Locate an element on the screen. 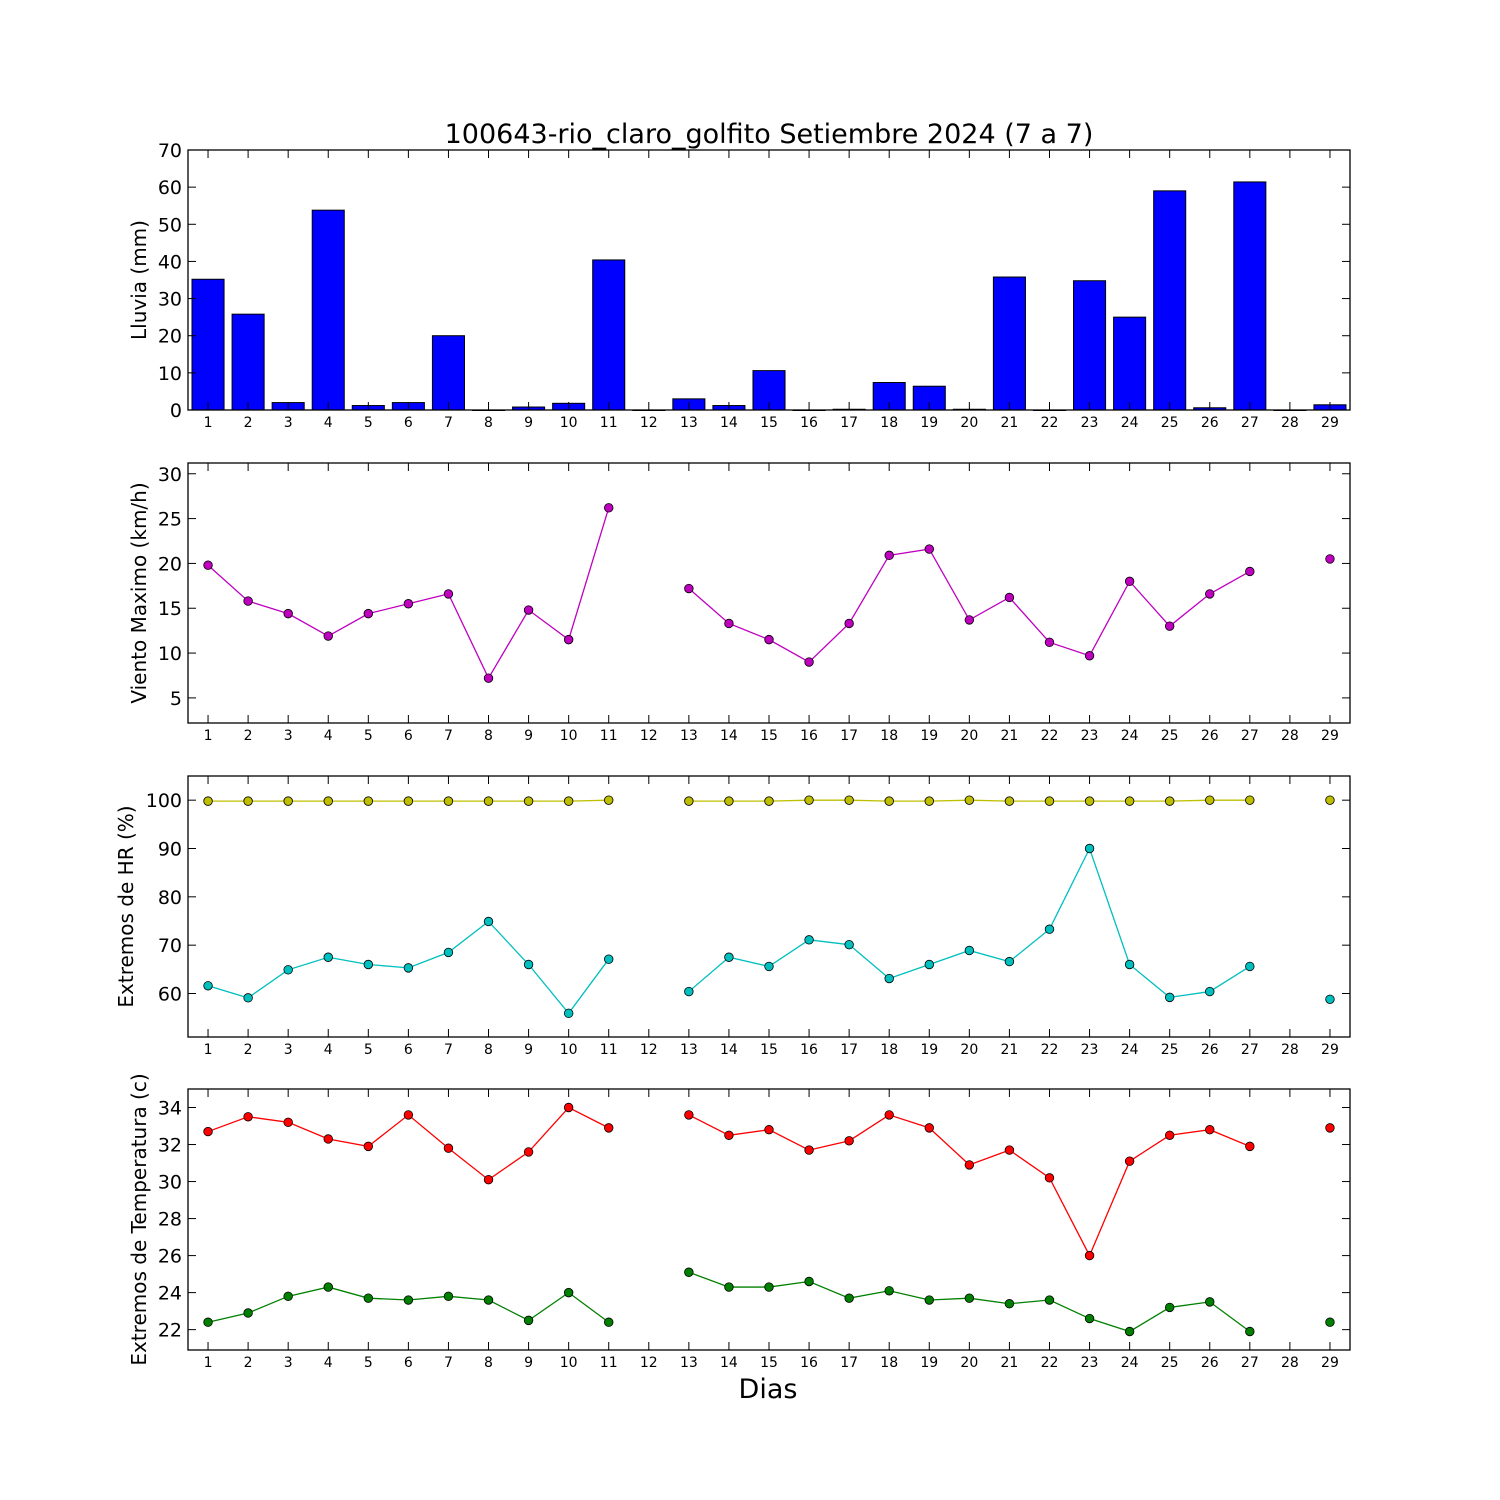 The image size is (1500, 1500). rain-xtick-label: 20 is located at coordinates (969, 423).